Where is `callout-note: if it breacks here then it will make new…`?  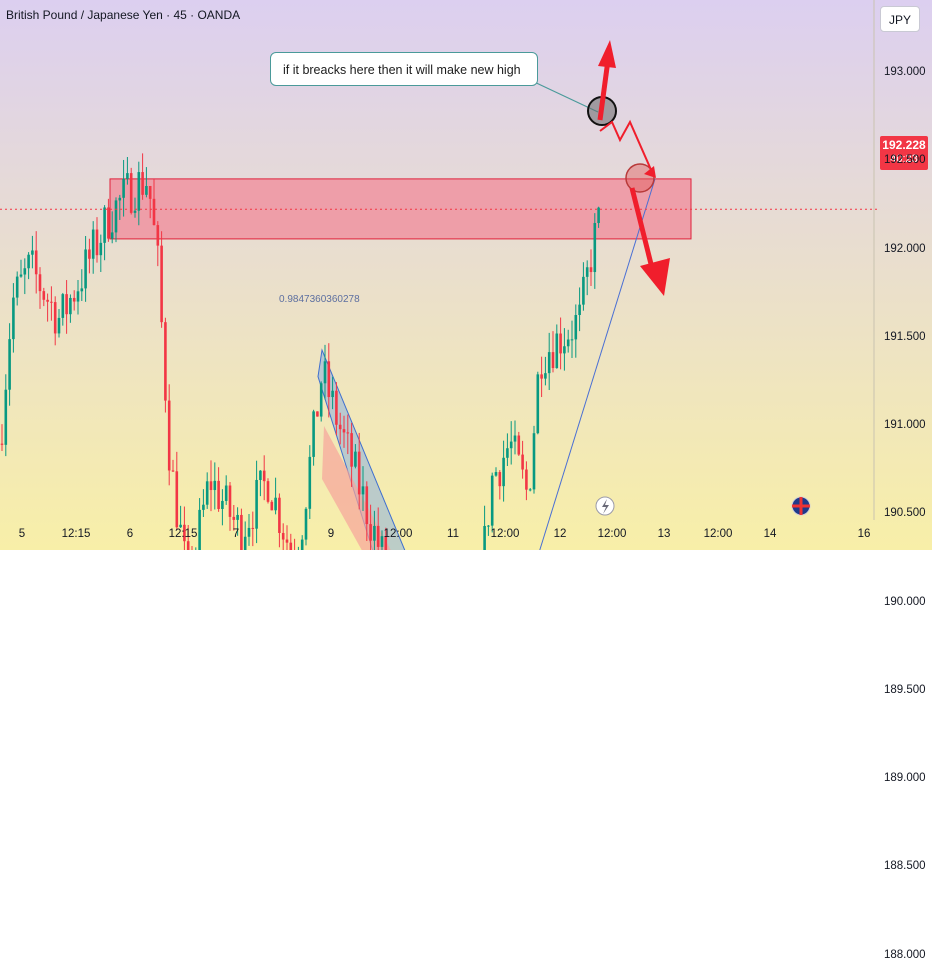
callout-note: if it breacks here then it will make new… is located at coordinates (404, 69).